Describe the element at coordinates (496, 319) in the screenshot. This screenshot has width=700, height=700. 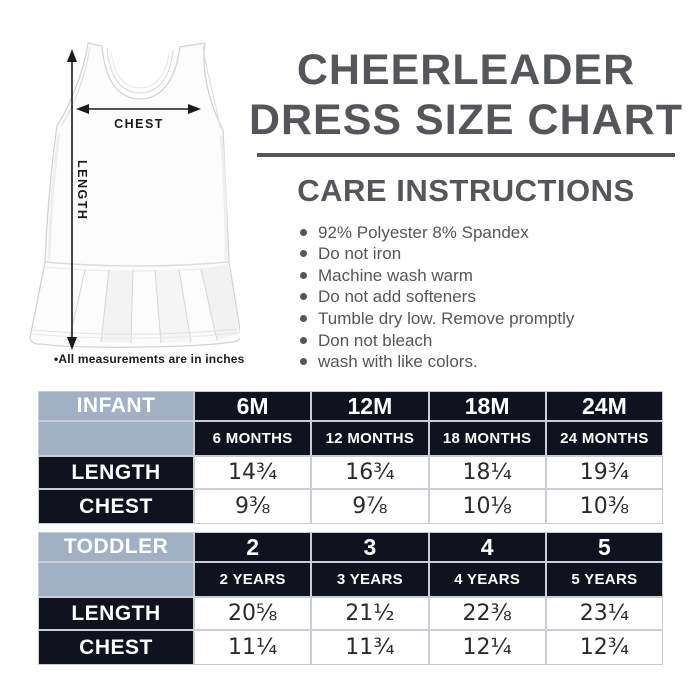
I see `care-instruction-item: Tumble dry low. Remove promptly` at that location.